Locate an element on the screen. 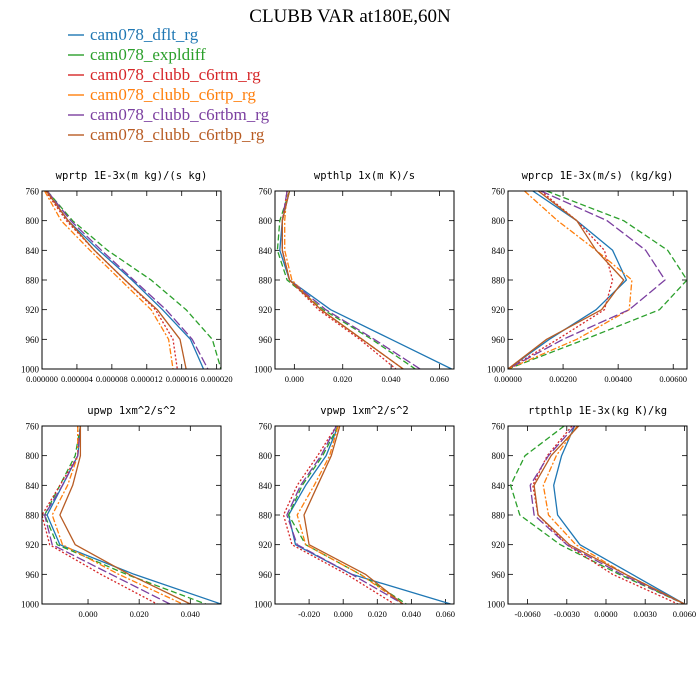 The image size is (700, 700). x-tick-label: 0.00600 is located at coordinates (673, 379).